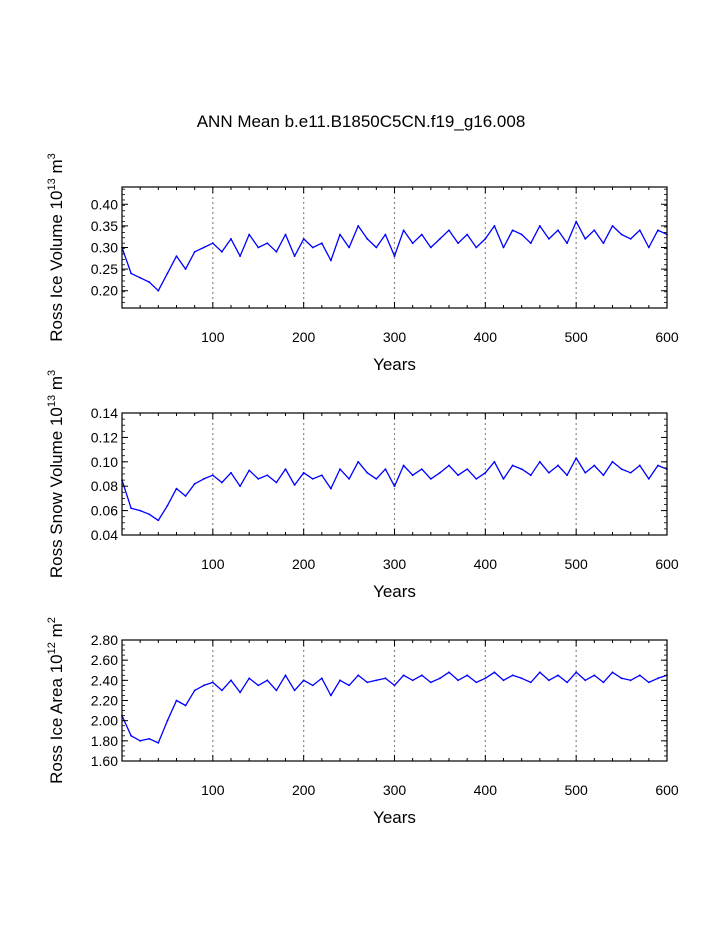 The height and width of the screenshot is (935, 723). Describe the element at coordinates (104, 248) in the screenshot. I see `y-tick-label: 0.30` at that location.